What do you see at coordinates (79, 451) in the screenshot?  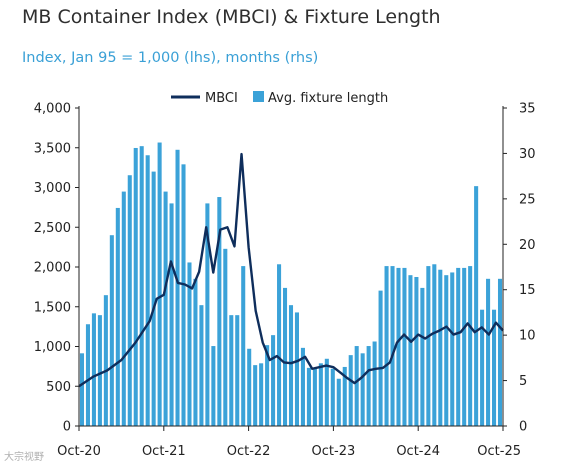 I see `x-axis-tick-label: Oct-20` at bounding box center [79, 451].